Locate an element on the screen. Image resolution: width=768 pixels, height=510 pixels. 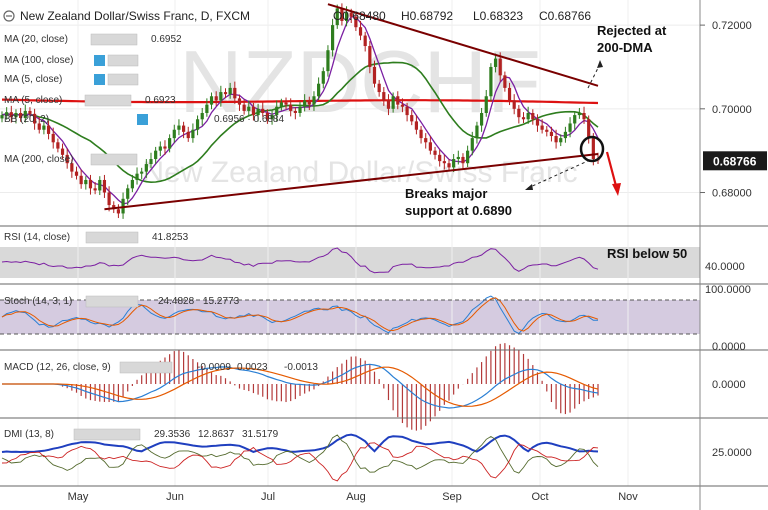
watermark-subtitle: New Zealand Dollar/Swiss Franc is located at coordinates (359, 172).